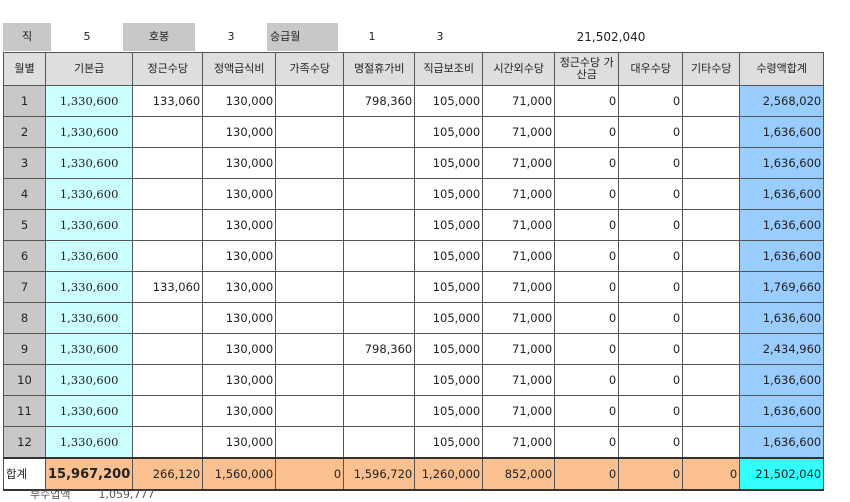 The width and height of the screenshot is (850, 502). Describe the element at coordinates (379, 474) in the screenshot. I see `totals-cell: 1,596,720` at that location.